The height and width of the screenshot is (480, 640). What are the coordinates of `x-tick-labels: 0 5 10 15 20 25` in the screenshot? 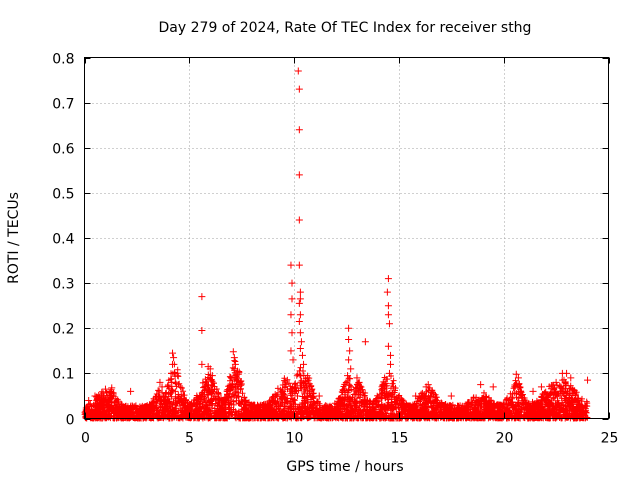 It's located at (349, 439).